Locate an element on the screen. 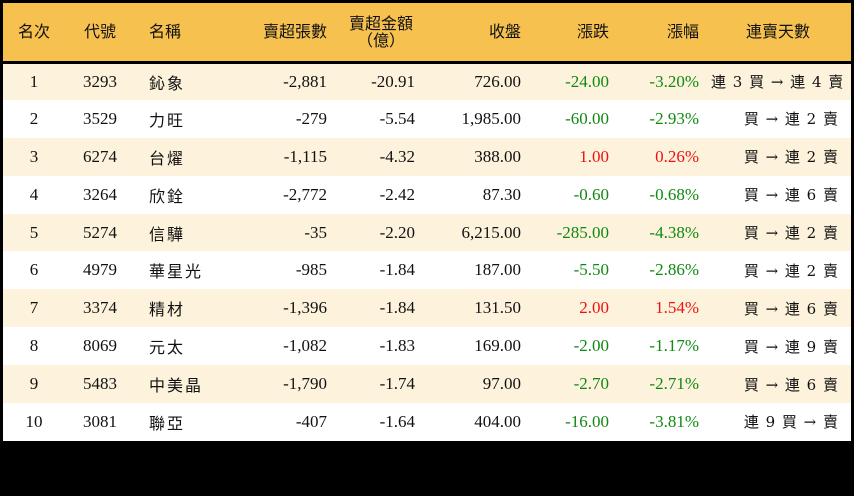 The height and width of the screenshot is (496, 854). cell-net-sell-amount: -1.74 is located at coordinates (397, 384).